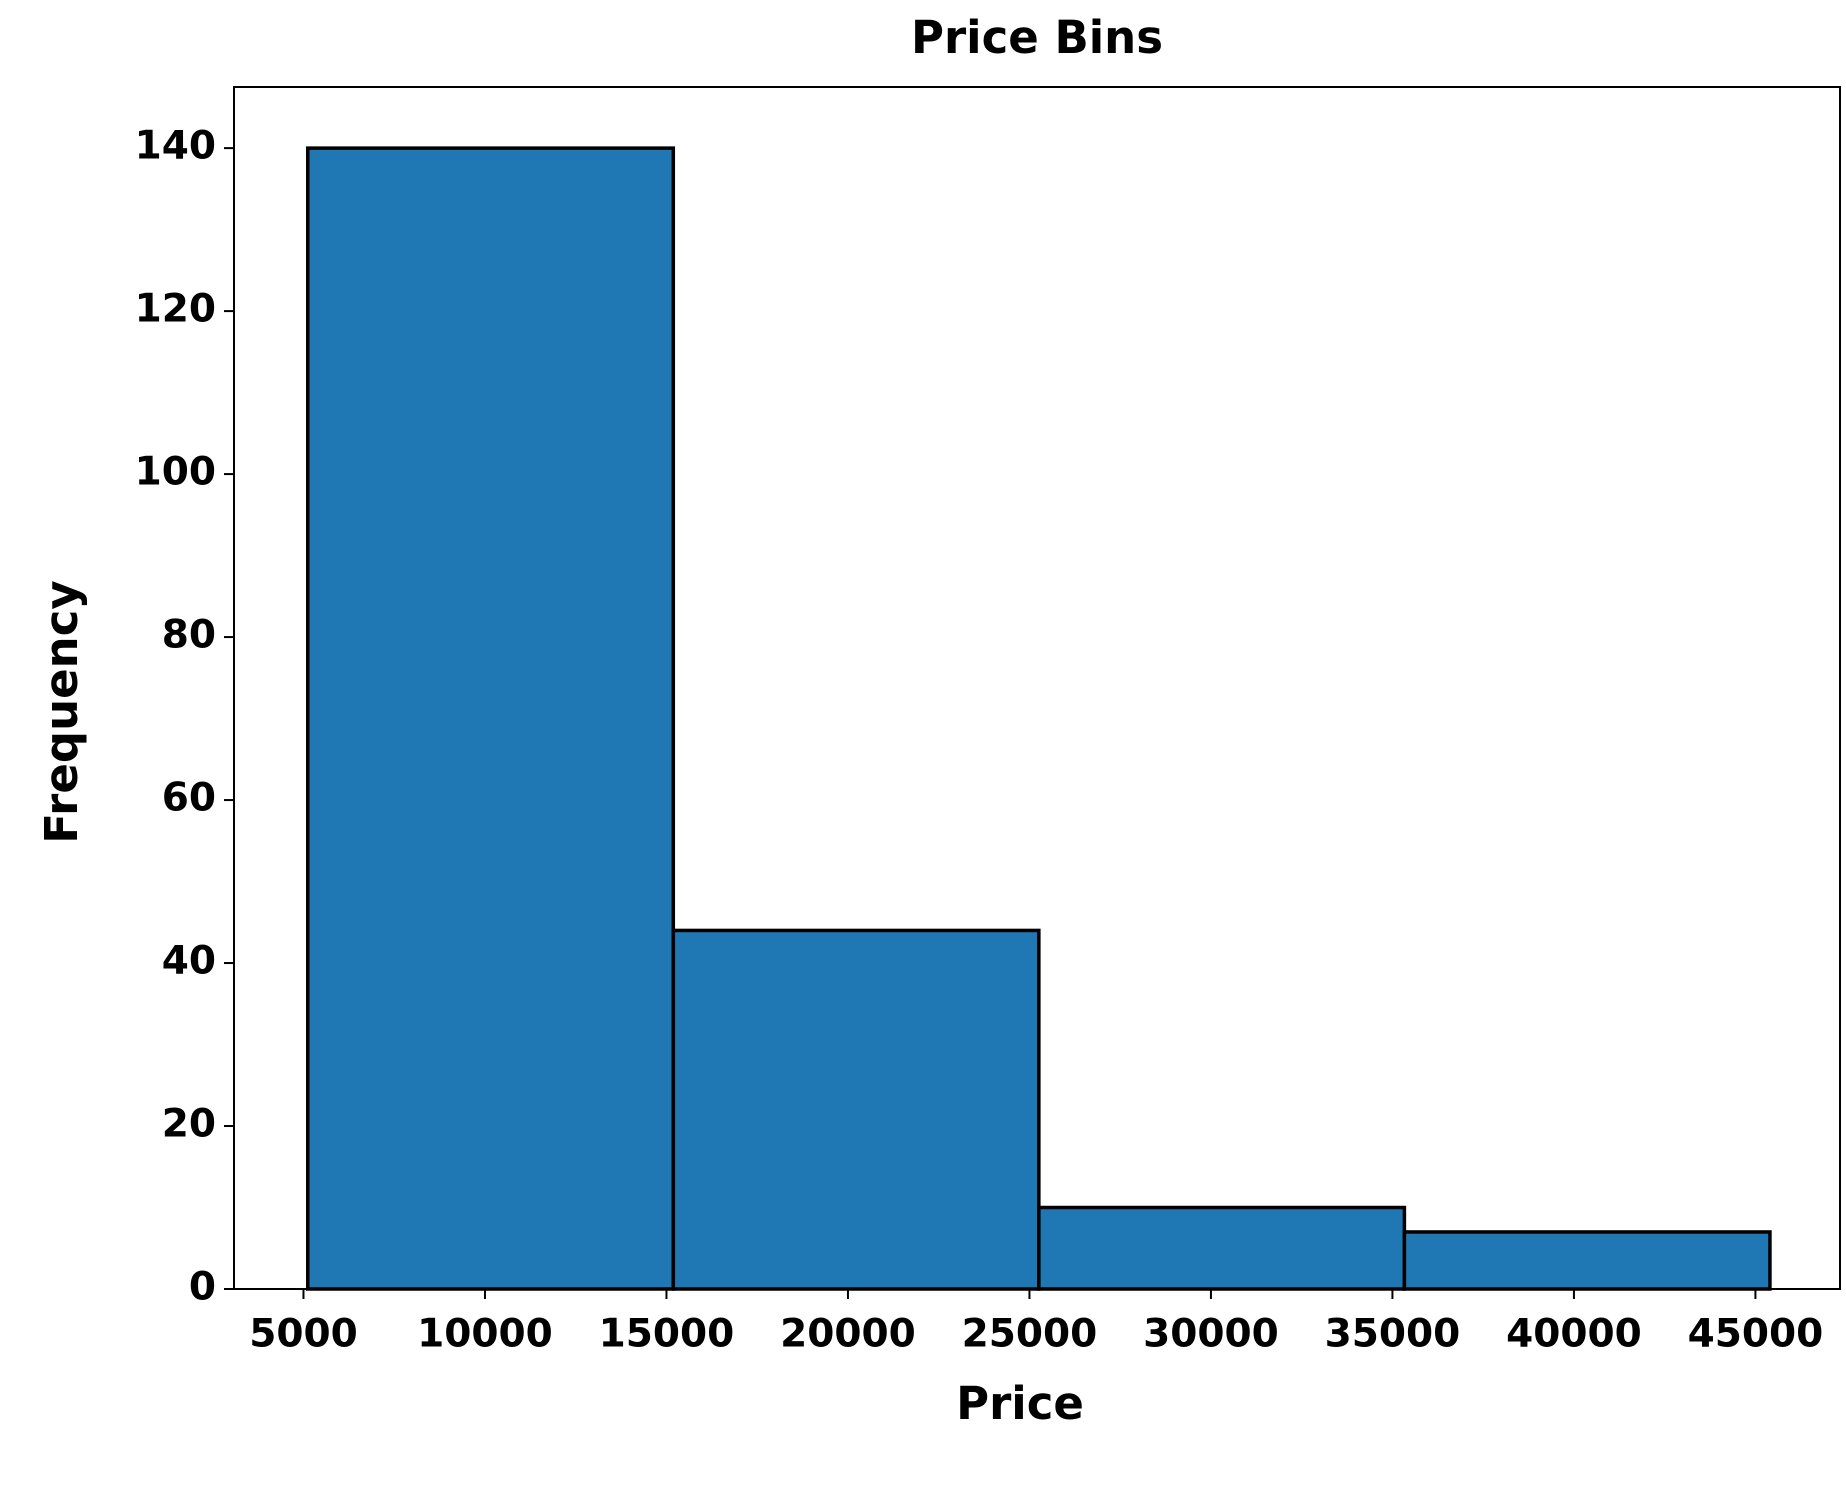 The image size is (1846, 1496). I want to click on y-axis-label: Frequency, so click(61, 711).